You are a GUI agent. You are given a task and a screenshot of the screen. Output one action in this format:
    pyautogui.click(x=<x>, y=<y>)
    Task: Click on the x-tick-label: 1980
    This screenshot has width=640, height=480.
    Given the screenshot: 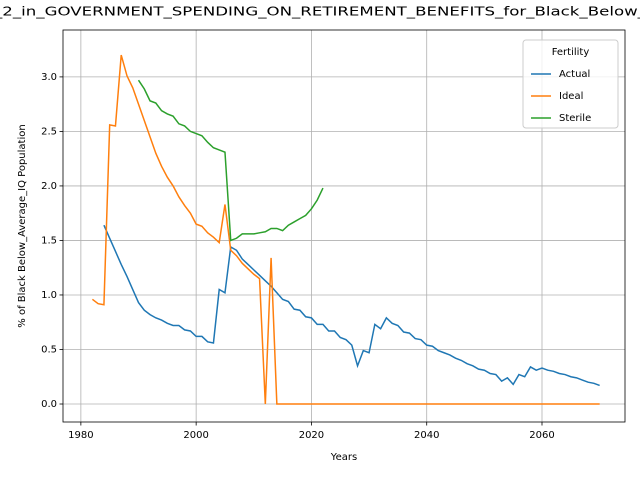 What is the action you would take?
    pyautogui.click(x=80, y=435)
    